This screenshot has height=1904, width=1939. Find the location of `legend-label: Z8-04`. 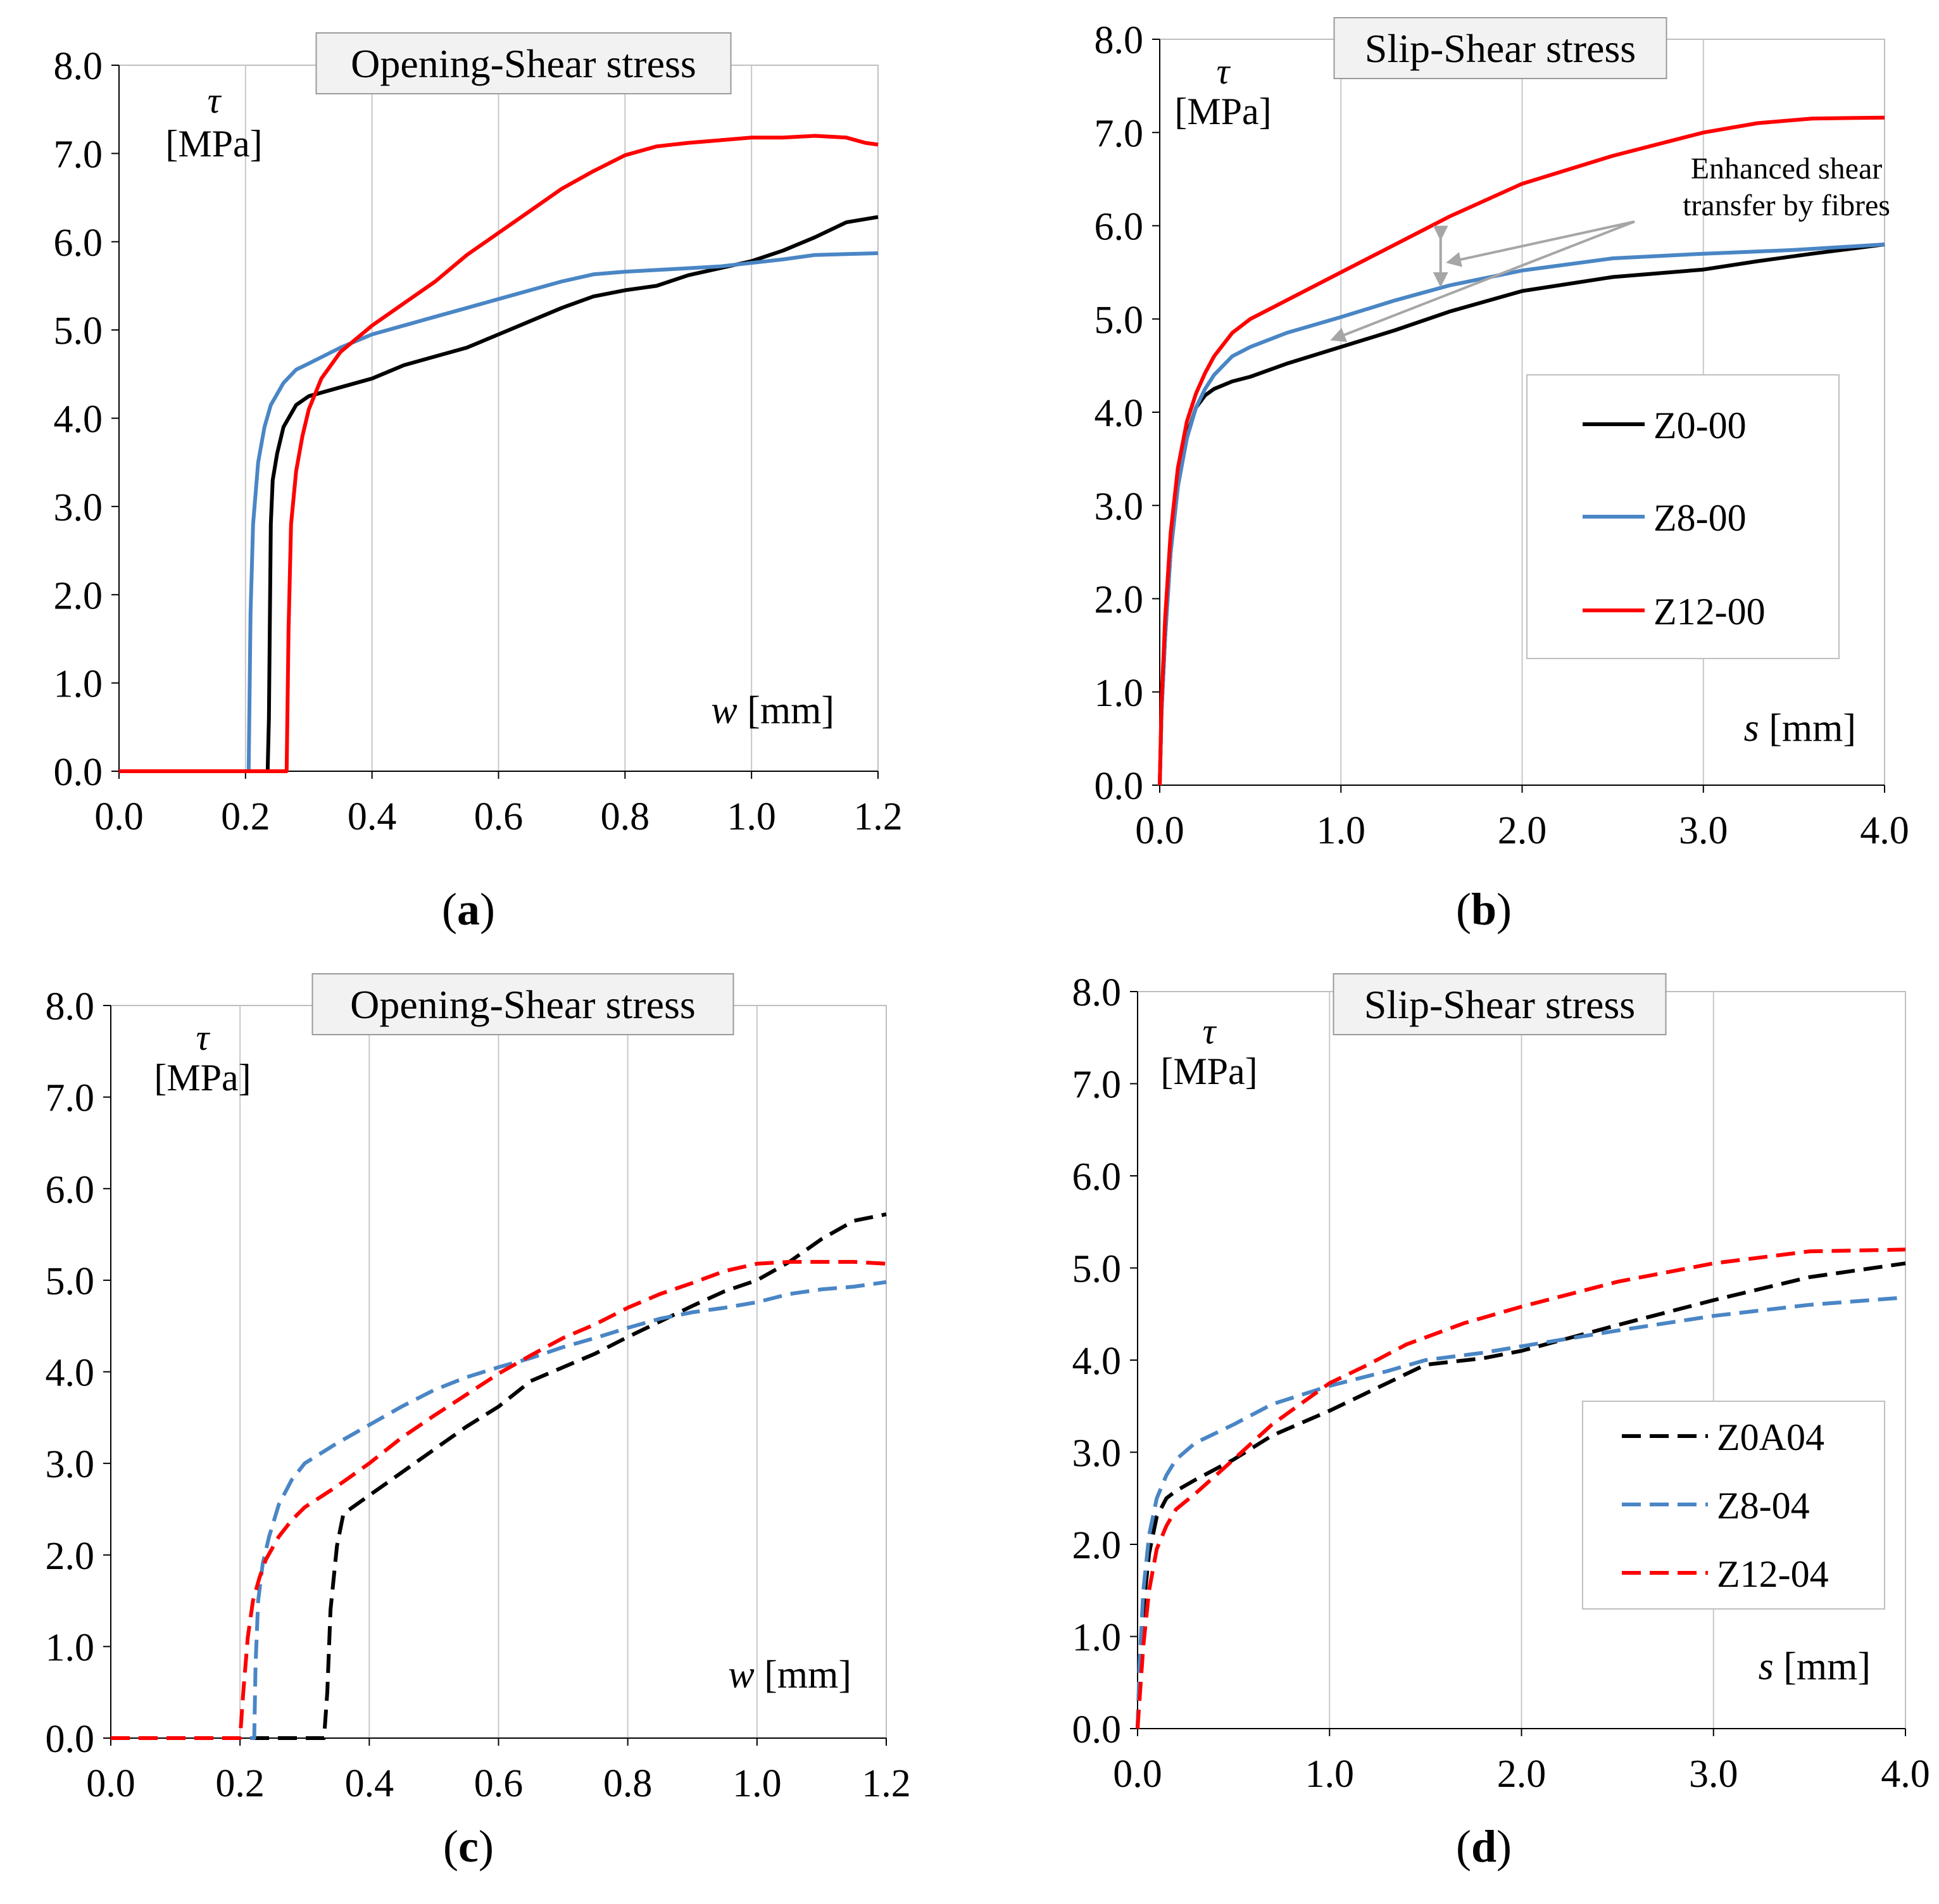

legend-label: Z8-04 is located at coordinates (1763, 1506).